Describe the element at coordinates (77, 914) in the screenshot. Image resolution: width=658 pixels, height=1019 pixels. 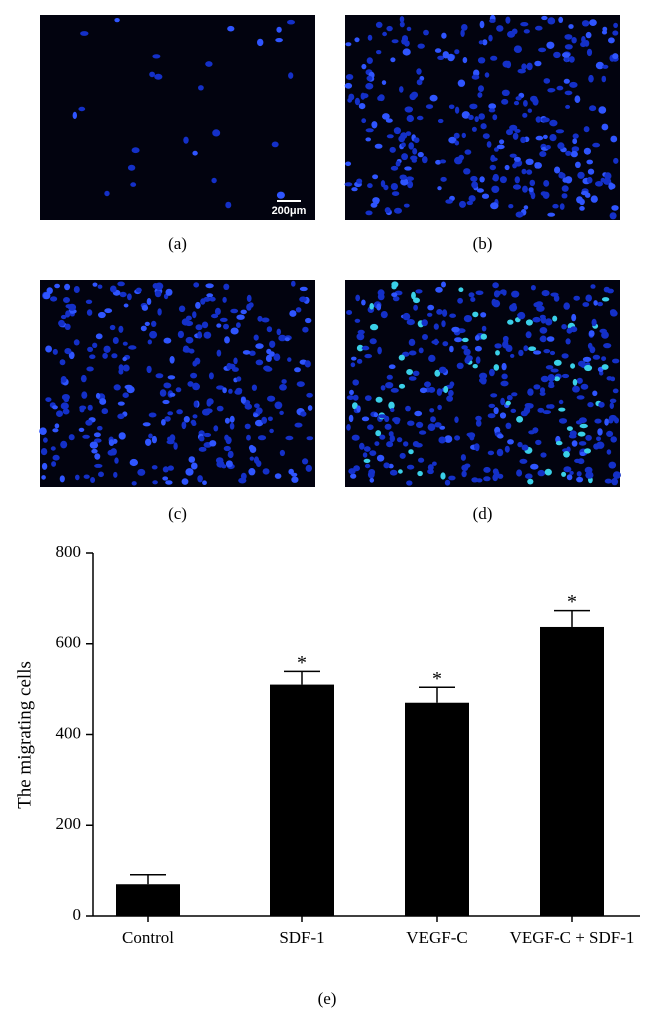
I see `y-tick-label: 0` at that location.